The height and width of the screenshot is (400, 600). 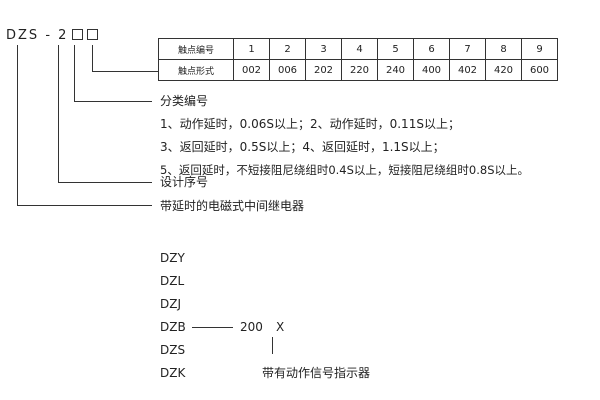 I want to click on table-header: 触点编号, so click(x=196, y=49).